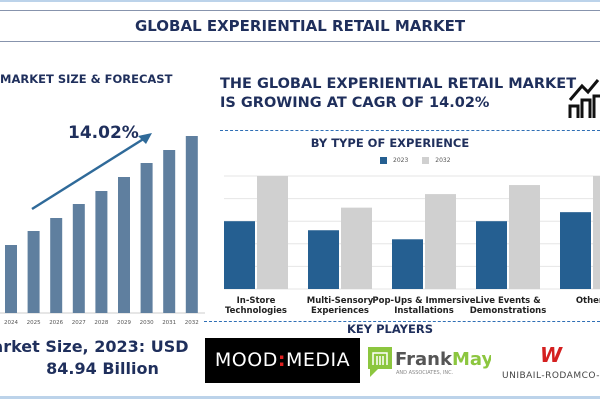 The image size is (600, 400). Describe the element at coordinates (56, 265) in the screenshot. I see `bar-2026` at that location.